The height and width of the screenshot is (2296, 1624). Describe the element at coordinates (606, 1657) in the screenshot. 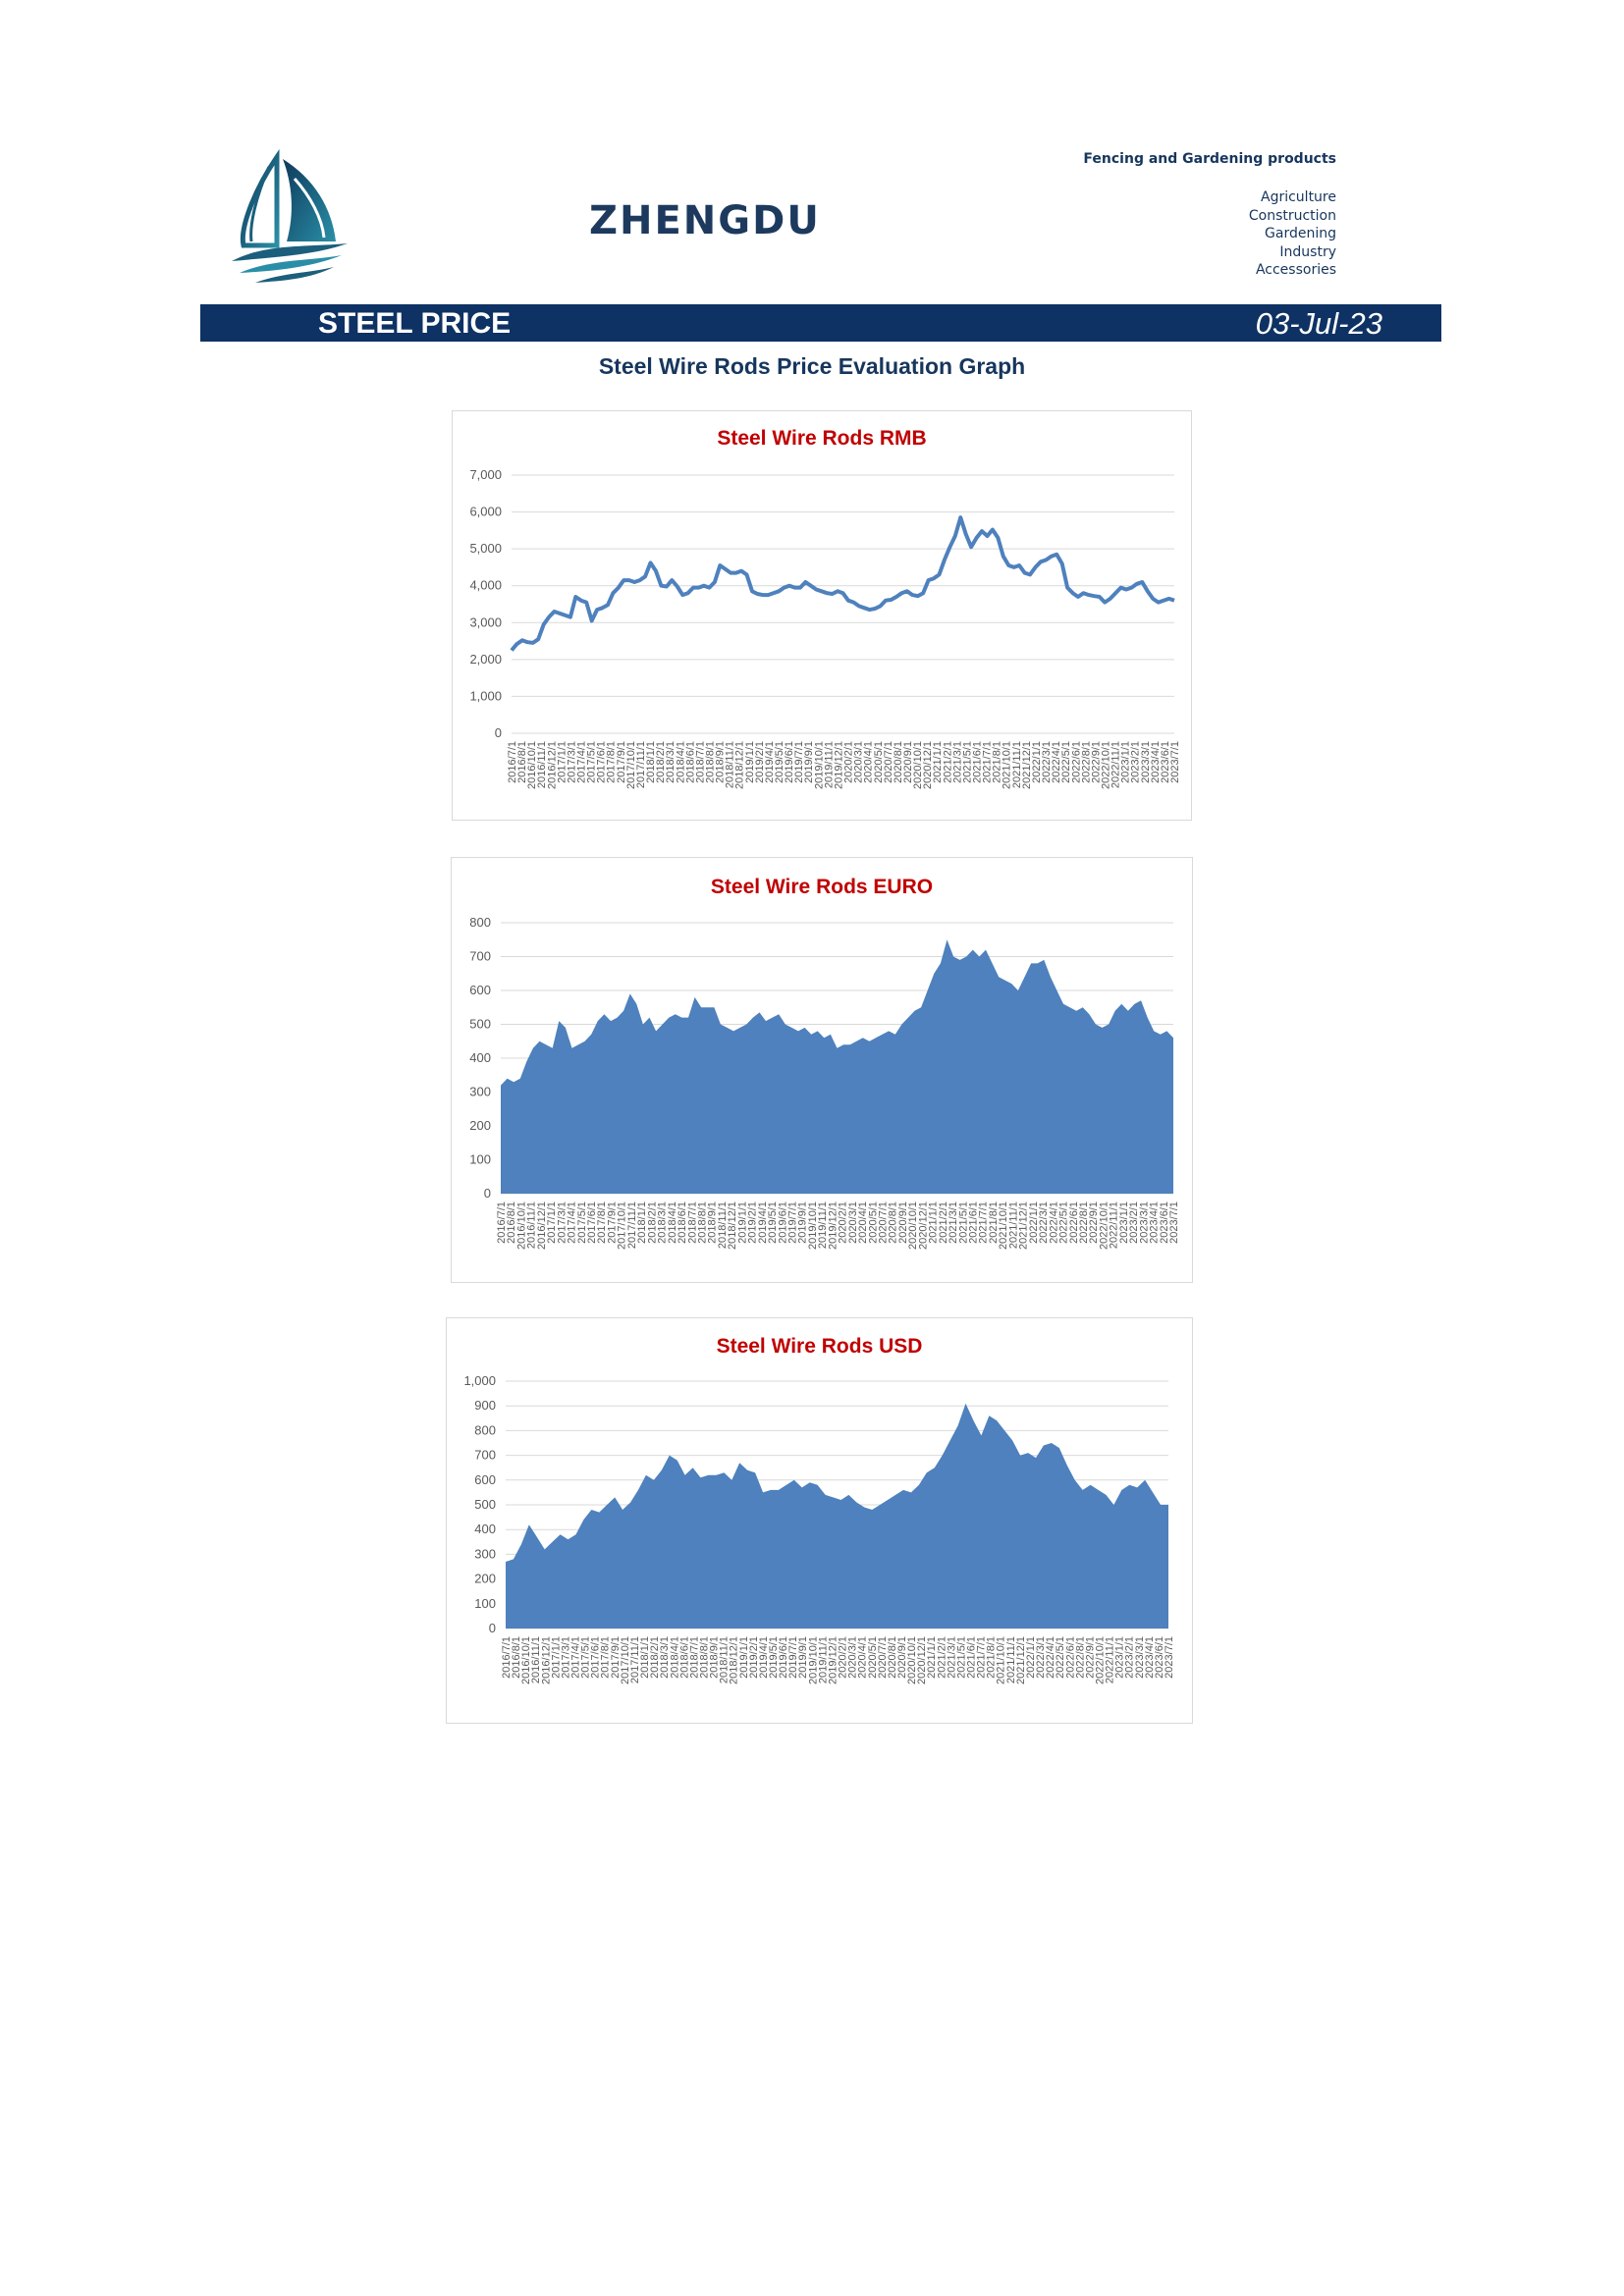

I see `x-tick-label: 2017/8/1` at that location.